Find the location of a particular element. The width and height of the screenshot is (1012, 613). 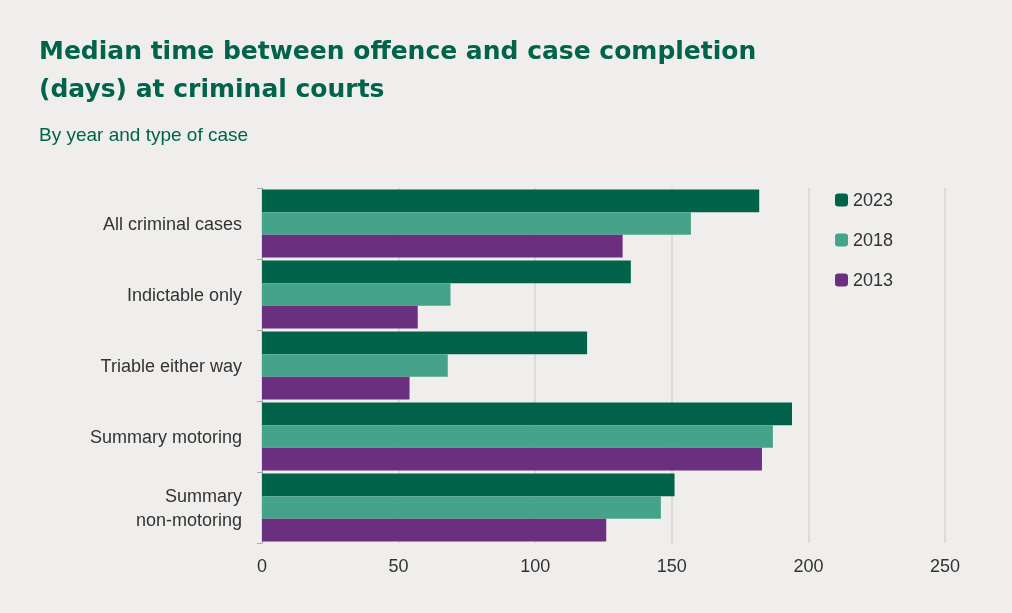

legend-label: 2023 is located at coordinates (873, 200).